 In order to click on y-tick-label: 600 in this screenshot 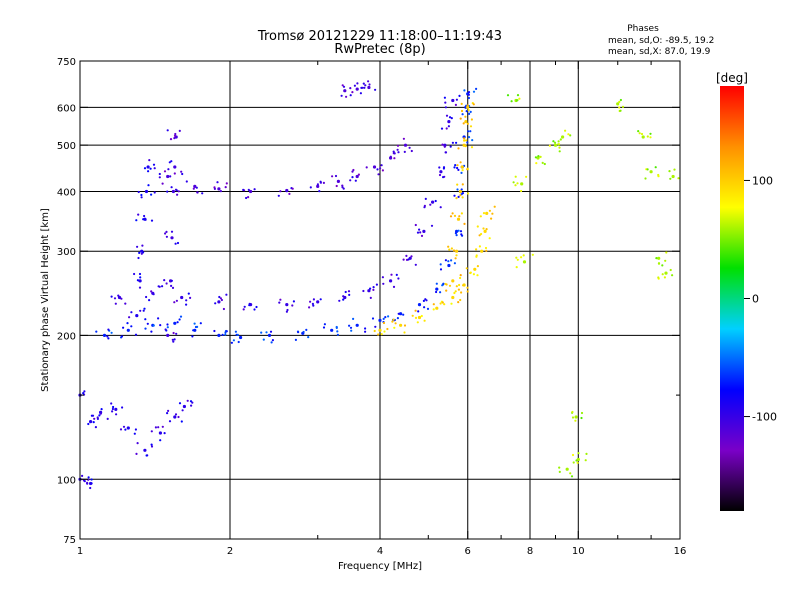, I will do `click(66, 108)`.